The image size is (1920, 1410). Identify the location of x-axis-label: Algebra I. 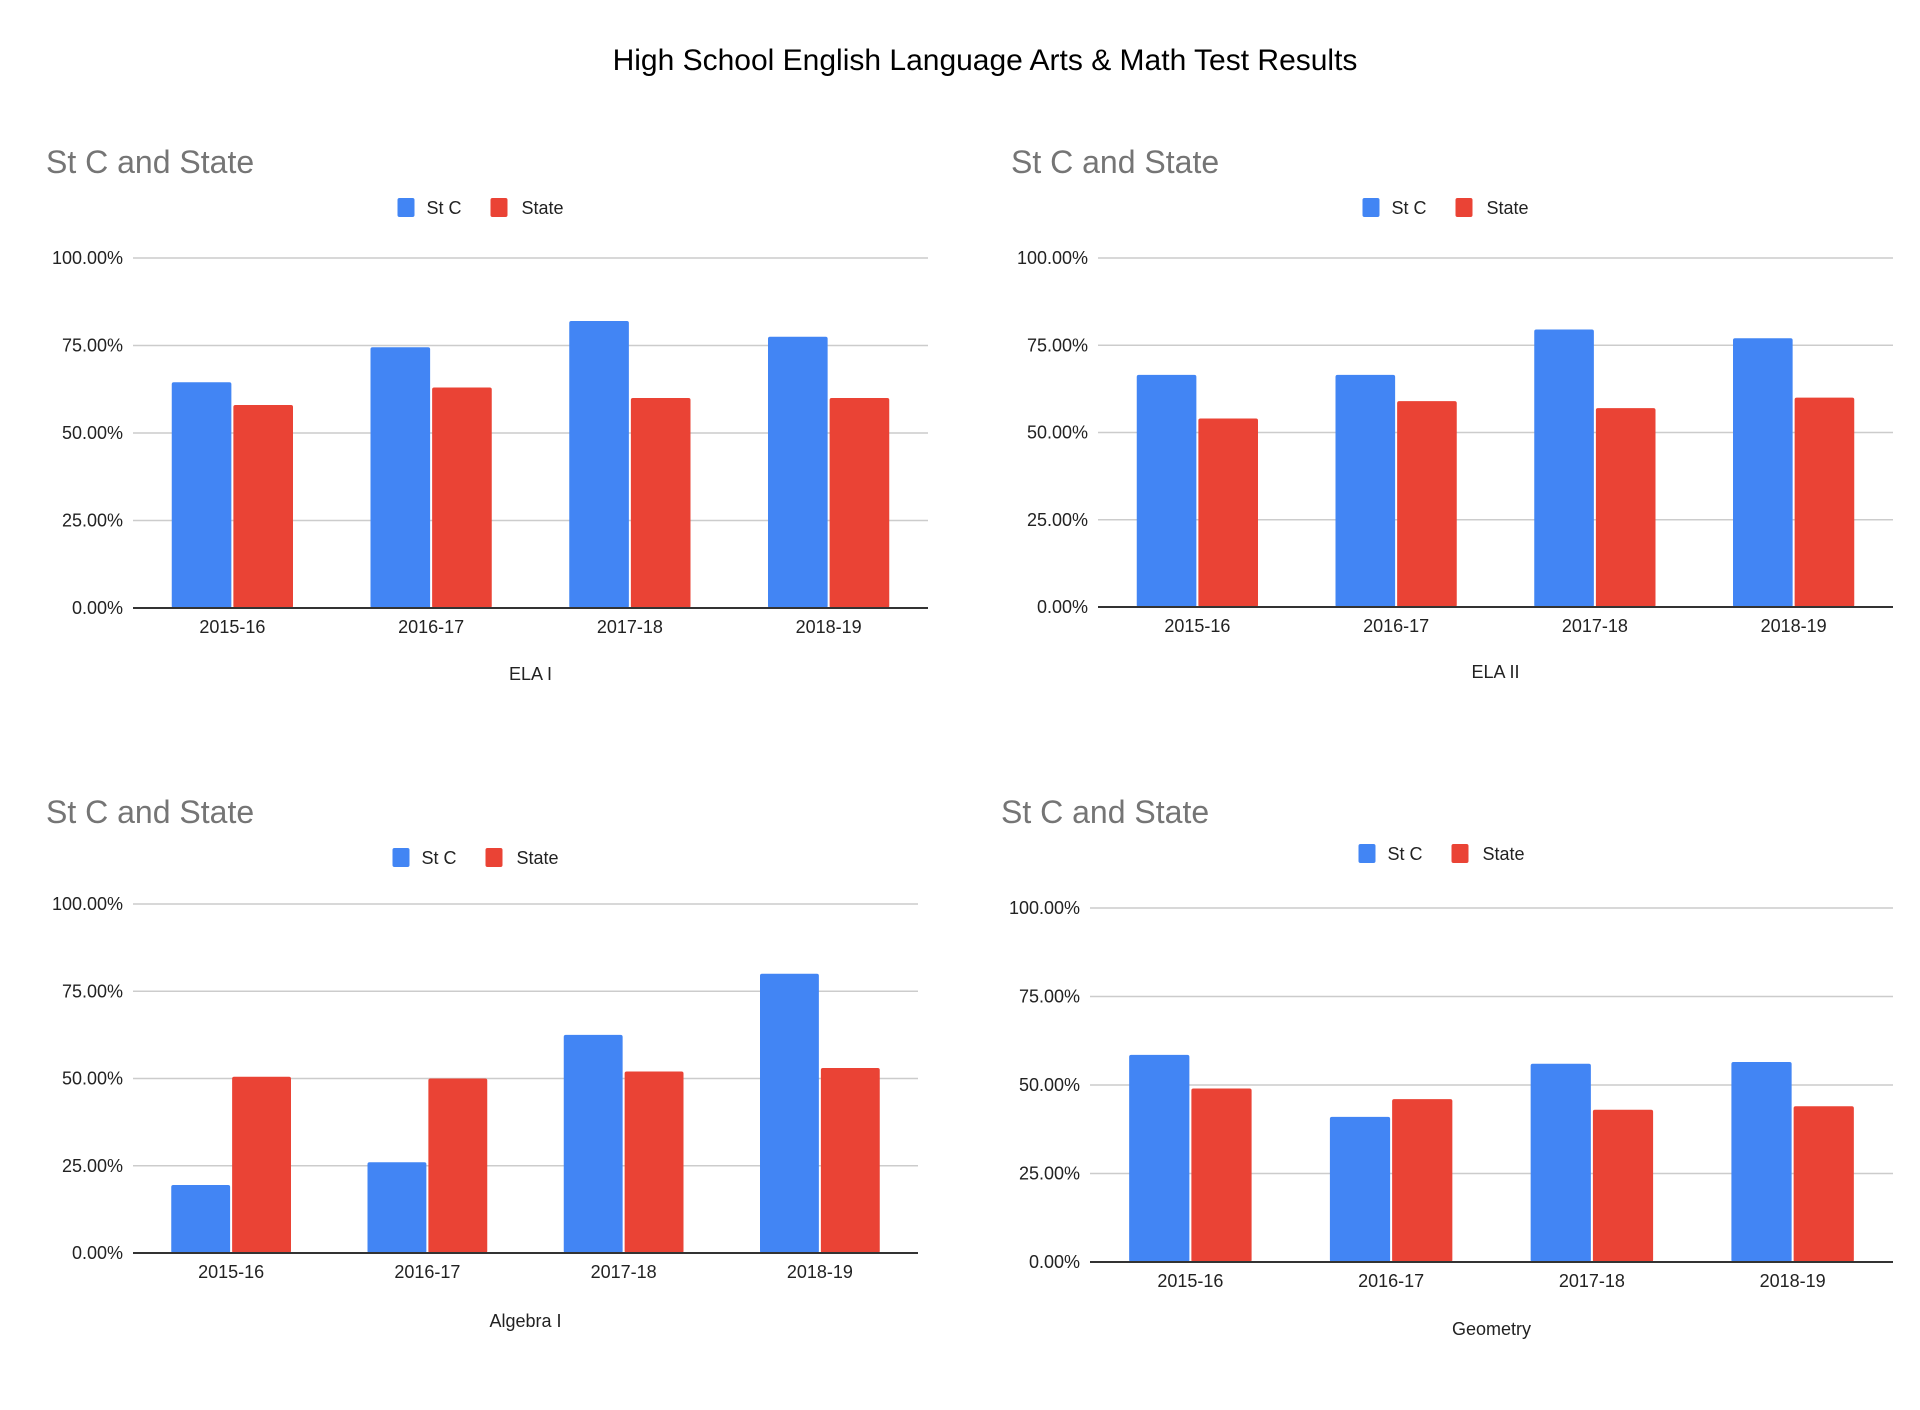
(525, 1321).